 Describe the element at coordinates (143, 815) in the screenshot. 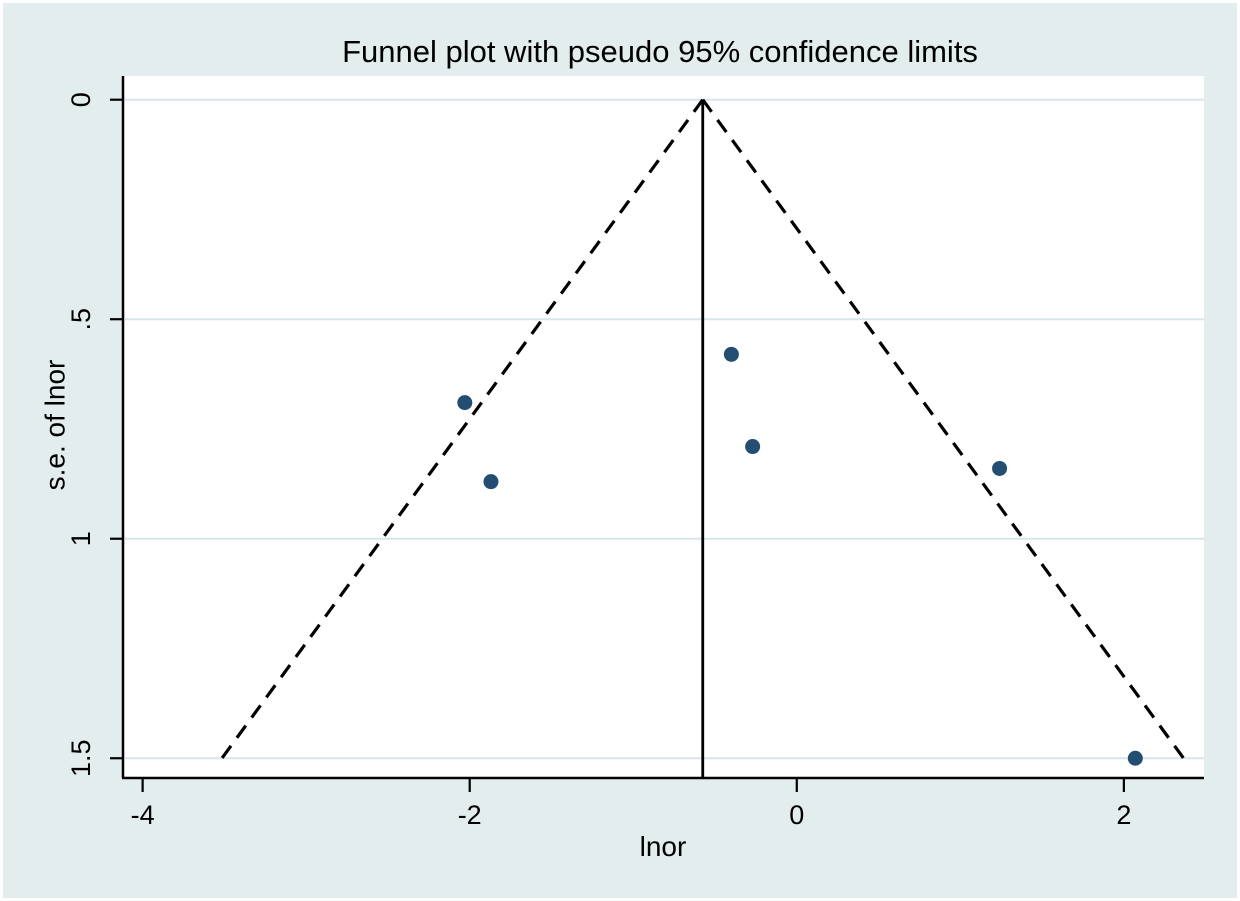

I see `x-tick-label: -4` at that location.